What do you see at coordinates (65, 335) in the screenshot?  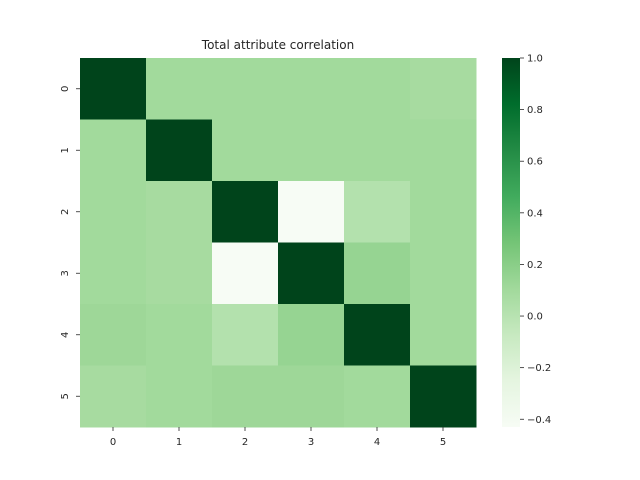 I see `y-tick-label-4: 4` at bounding box center [65, 335].